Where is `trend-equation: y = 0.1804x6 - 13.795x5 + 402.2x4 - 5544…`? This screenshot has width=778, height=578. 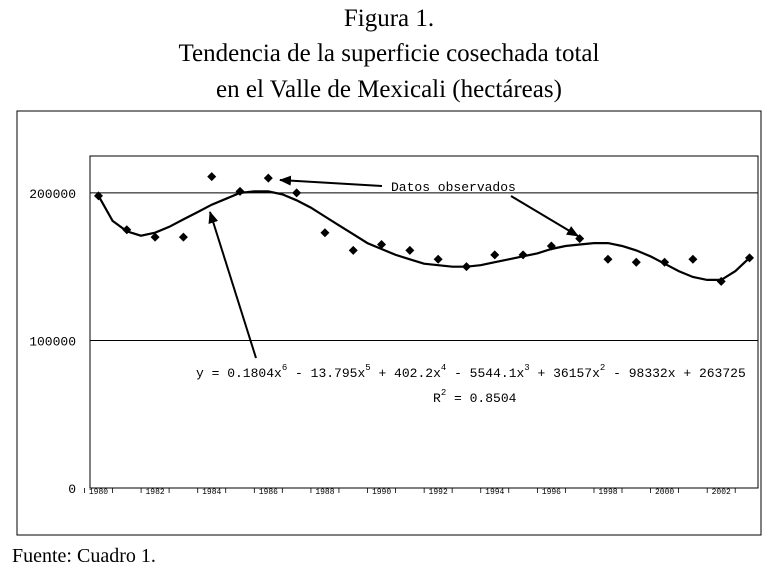
trend-equation: y = 0.1804x6 - 13.795x5 + 402.2x4 - 5544… is located at coordinates (471, 372).